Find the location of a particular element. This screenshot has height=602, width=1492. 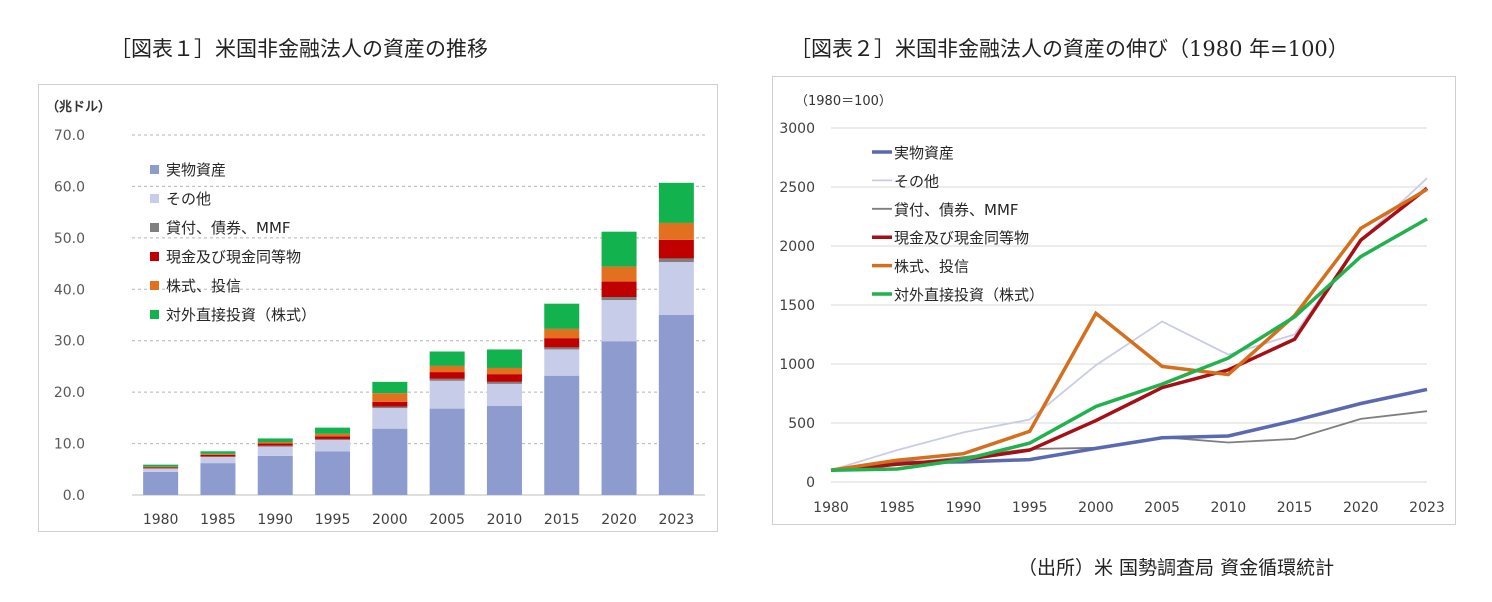

y-axis-unit-label: （1980＝100） is located at coordinates (843, 101).